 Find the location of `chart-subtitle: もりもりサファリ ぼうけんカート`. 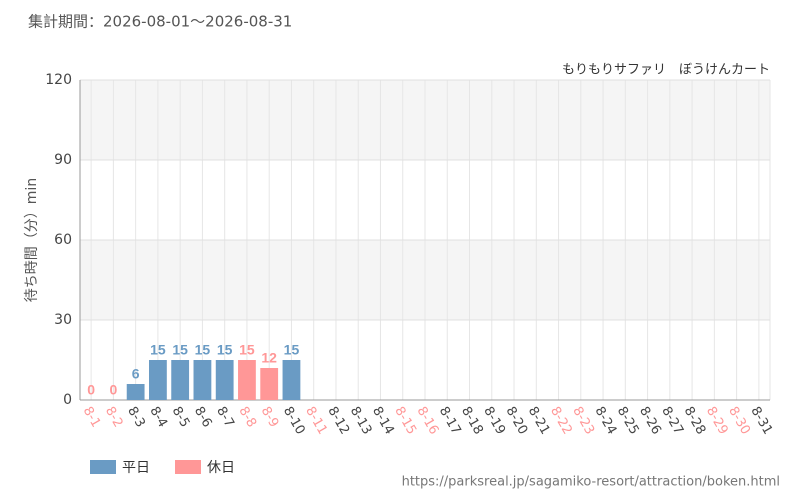

chart-subtitle: もりもりサファリ ぼうけんカート is located at coordinates (666, 70).